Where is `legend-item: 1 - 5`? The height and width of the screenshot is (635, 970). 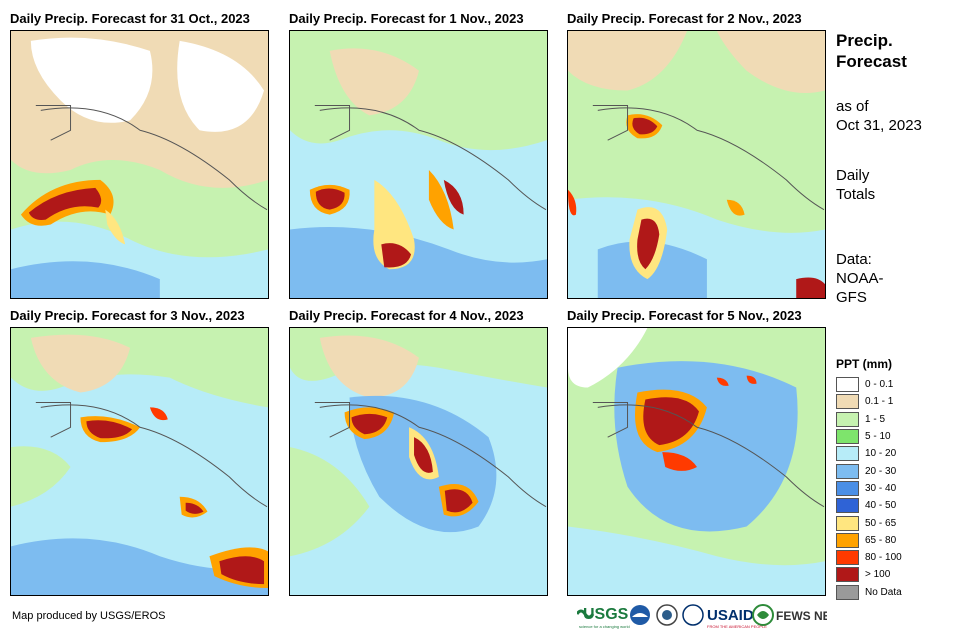 legend-item: 1 - 5 is located at coordinates (869, 419).